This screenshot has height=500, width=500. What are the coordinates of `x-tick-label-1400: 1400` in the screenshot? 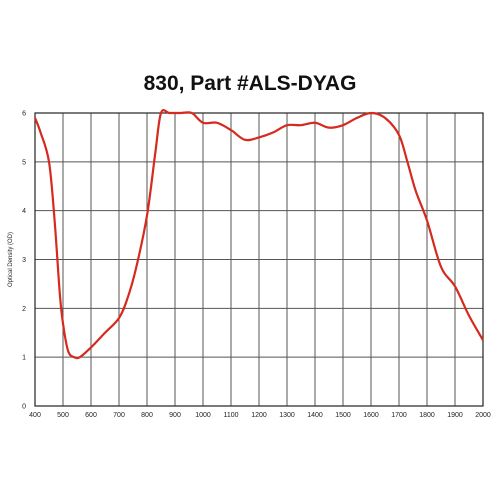 It's located at (315, 415).